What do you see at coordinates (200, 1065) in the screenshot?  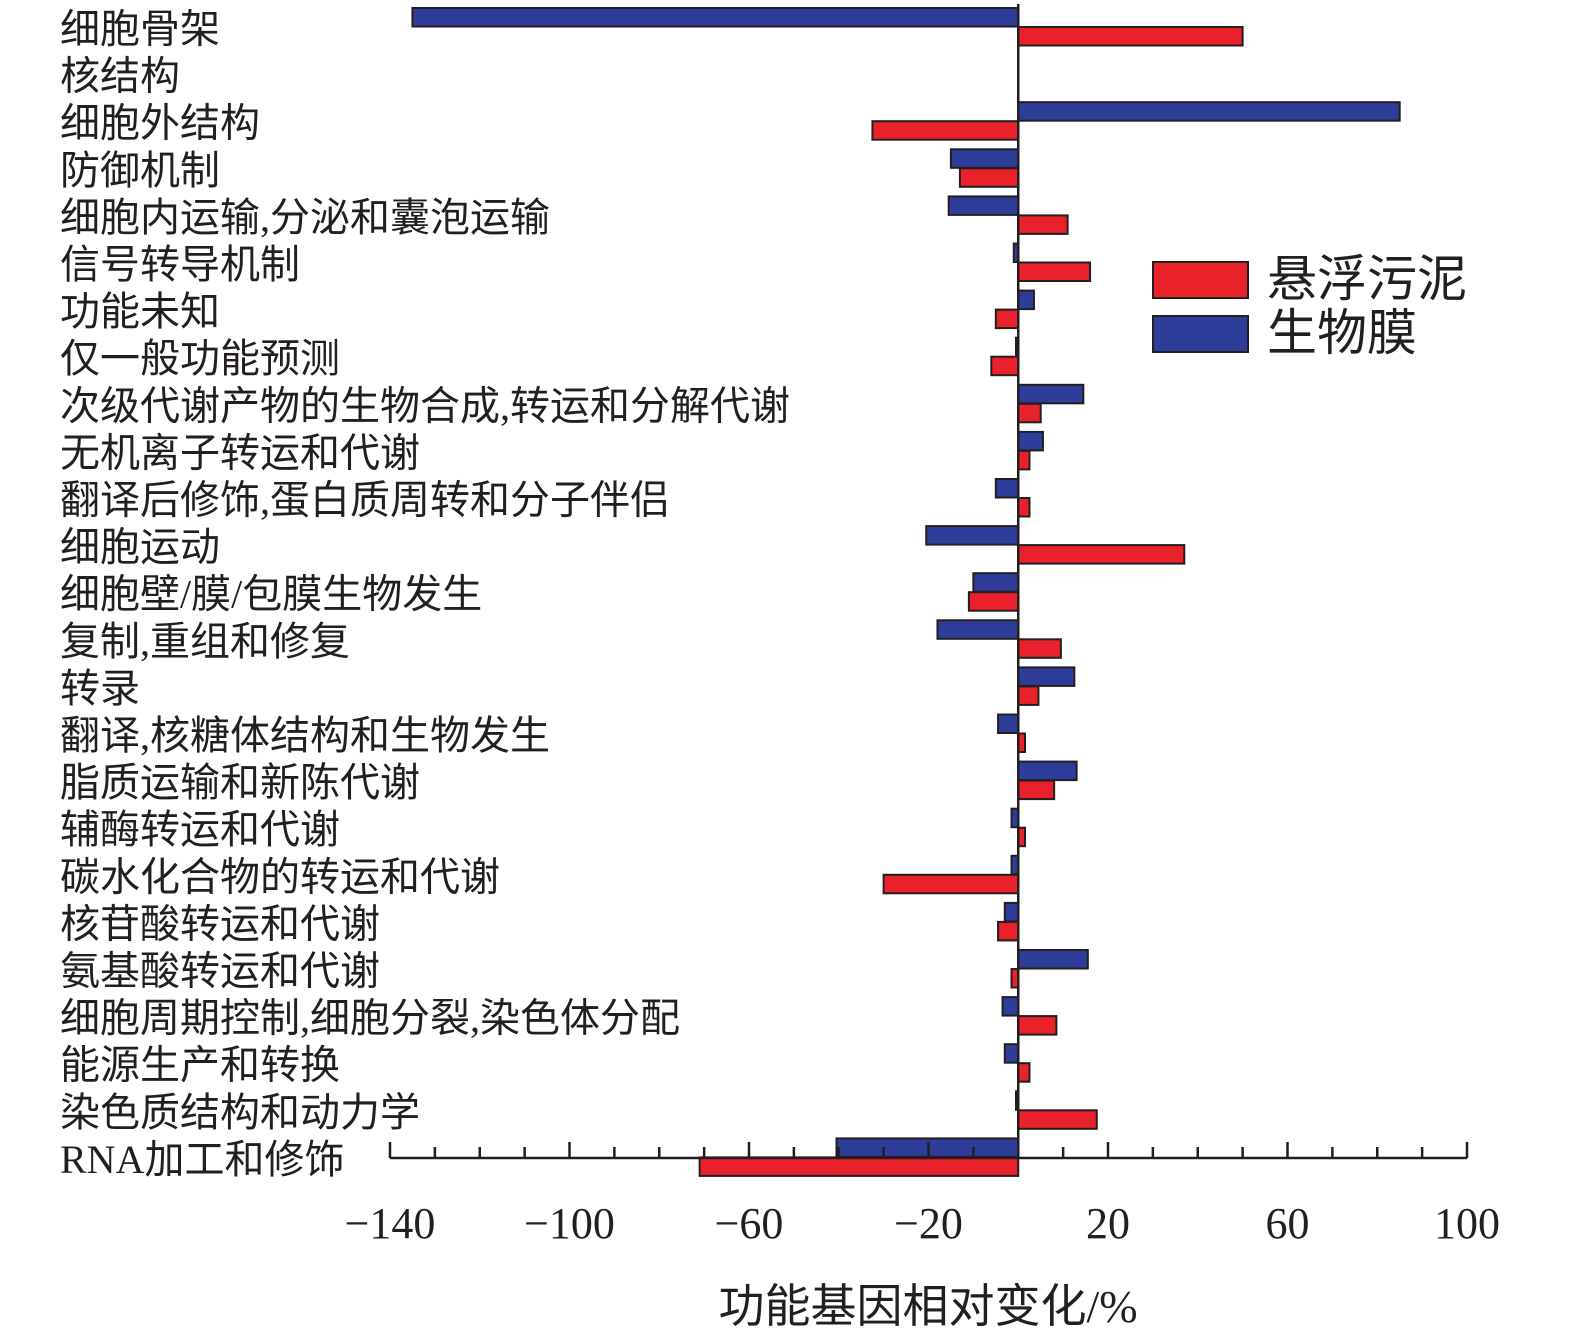 I see `category-label: 能源生产和转换` at bounding box center [200, 1065].